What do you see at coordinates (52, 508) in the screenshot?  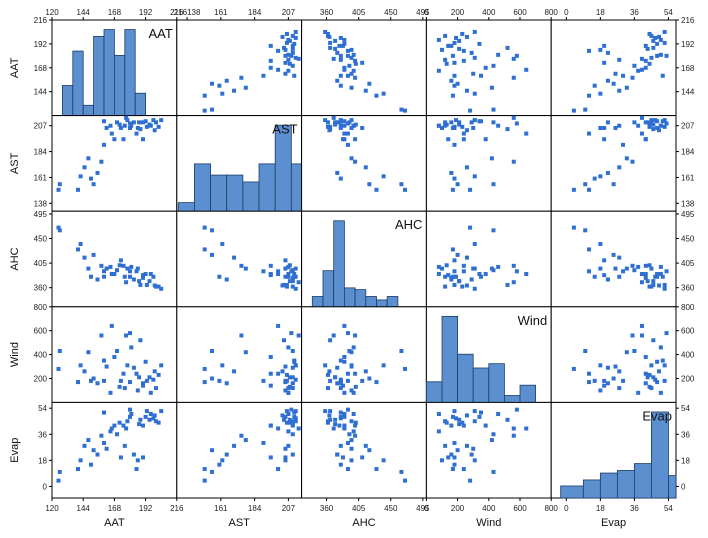 I see `bottom-tick-label: 120` at bounding box center [52, 508].